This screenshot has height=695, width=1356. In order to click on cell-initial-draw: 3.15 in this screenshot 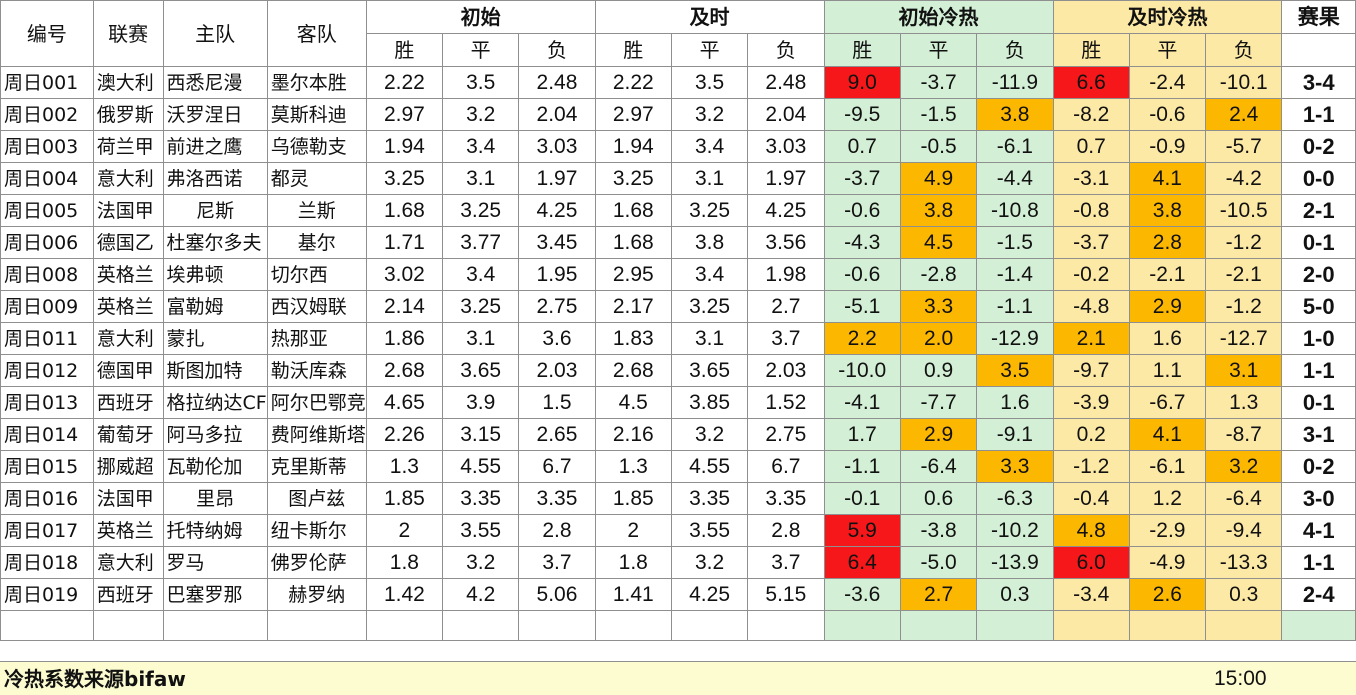, I will do `click(481, 434)`.